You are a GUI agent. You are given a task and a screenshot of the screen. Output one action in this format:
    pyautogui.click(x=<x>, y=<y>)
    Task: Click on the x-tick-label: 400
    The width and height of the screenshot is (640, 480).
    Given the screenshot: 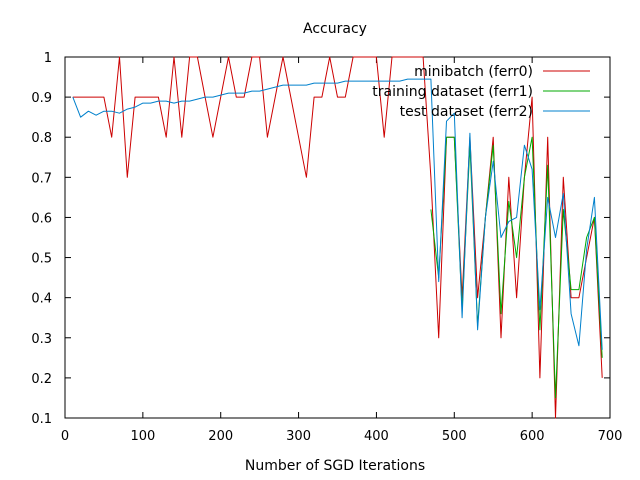 What is the action you would take?
    pyautogui.click(x=376, y=436)
    